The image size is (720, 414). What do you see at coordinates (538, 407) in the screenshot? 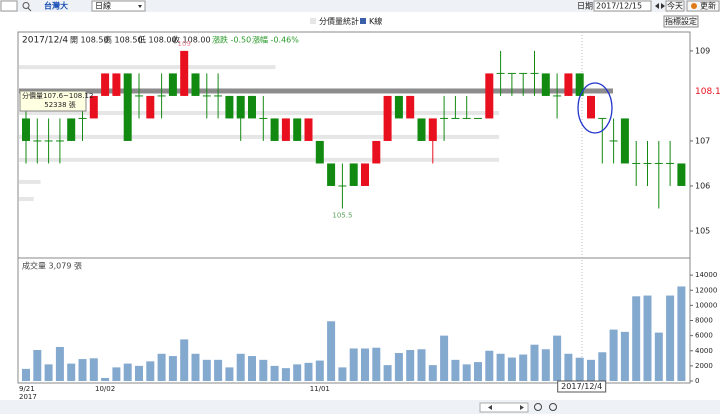
I see `zoom-in` at bounding box center [538, 407].